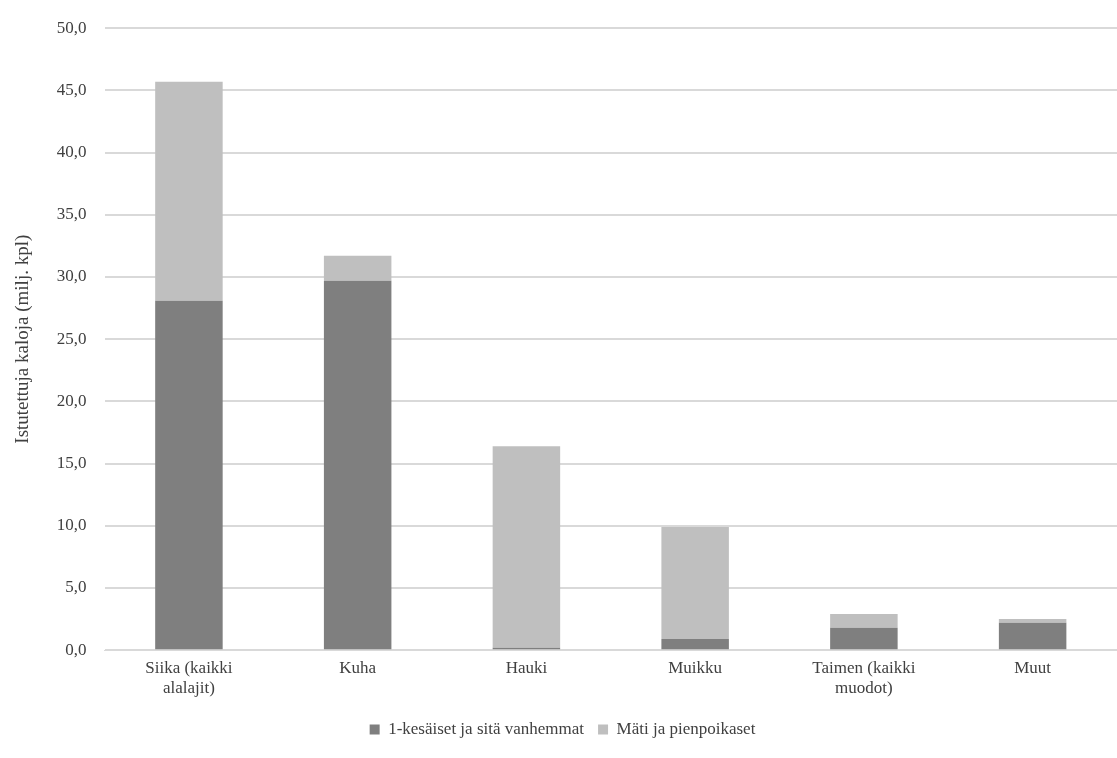  What do you see at coordinates (76, 649) in the screenshot?
I see `y-tick-label: 0,0` at bounding box center [76, 649].